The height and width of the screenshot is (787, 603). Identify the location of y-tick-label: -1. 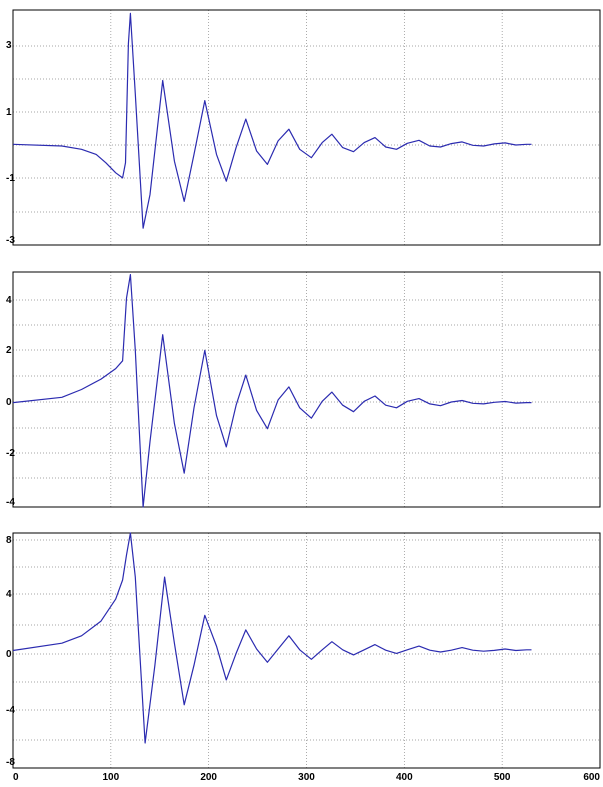
(10, 178).